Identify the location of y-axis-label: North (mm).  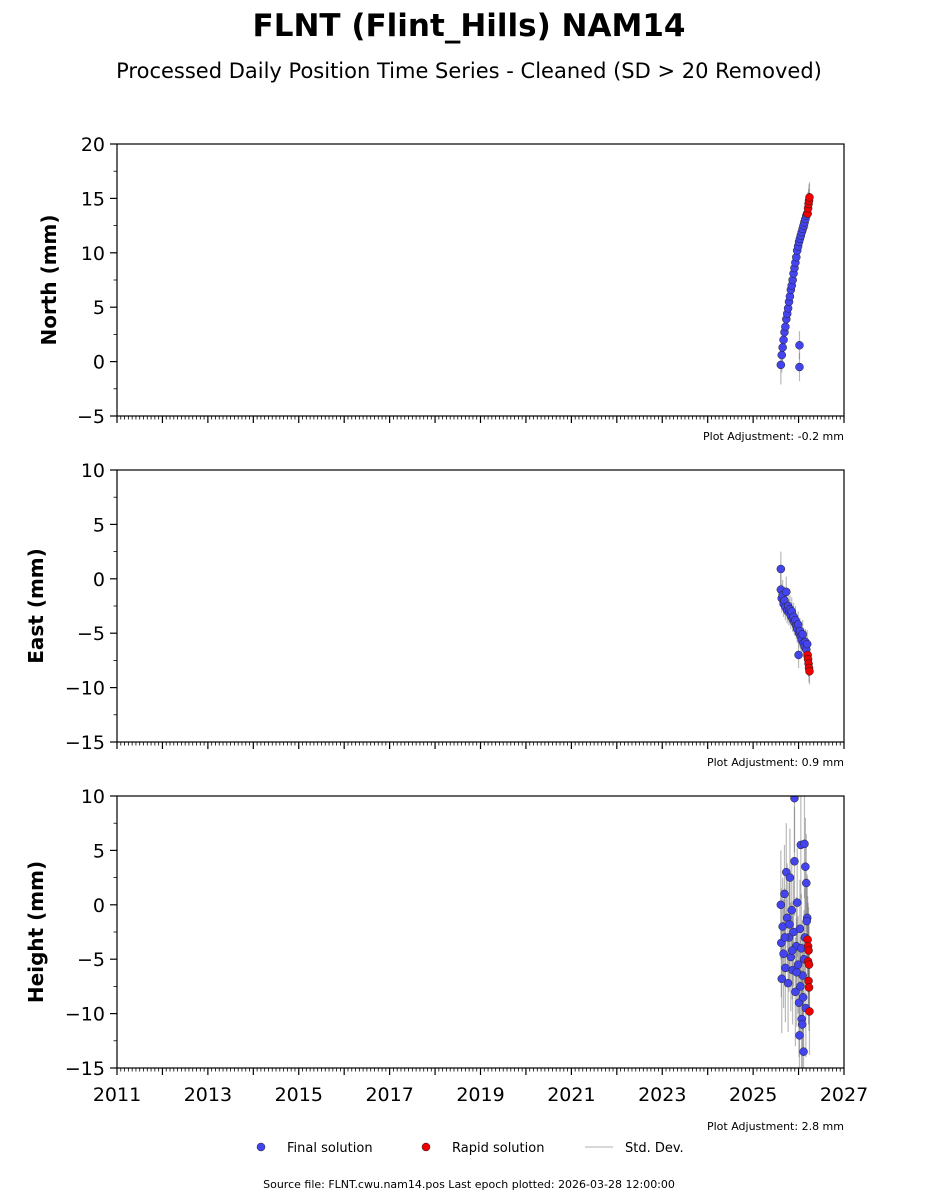
(49, 279).